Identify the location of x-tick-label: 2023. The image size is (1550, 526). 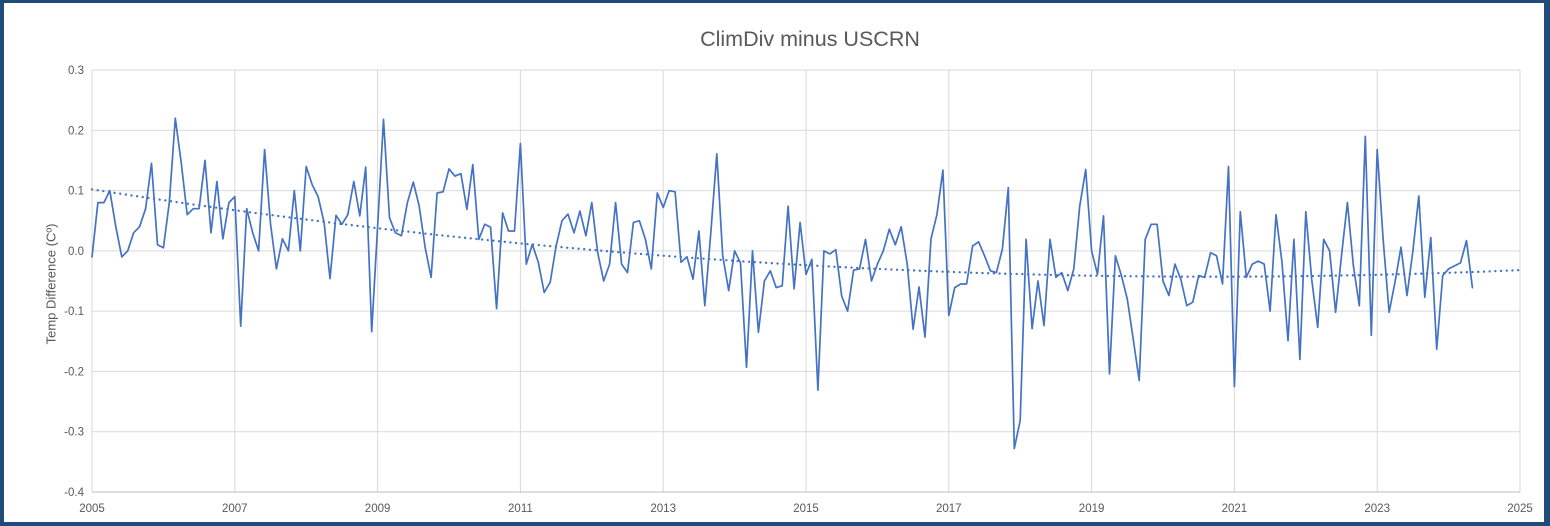
(1377, 509).